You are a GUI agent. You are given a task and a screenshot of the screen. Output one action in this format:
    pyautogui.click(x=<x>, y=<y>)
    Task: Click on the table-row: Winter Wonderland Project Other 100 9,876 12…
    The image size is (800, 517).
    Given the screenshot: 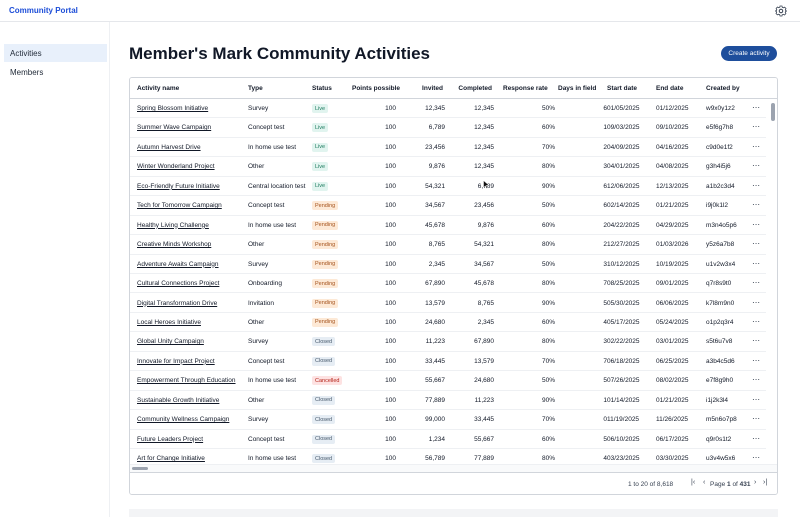 What is the action you would take?
    pyautogui.click(x=448, y=167)
    